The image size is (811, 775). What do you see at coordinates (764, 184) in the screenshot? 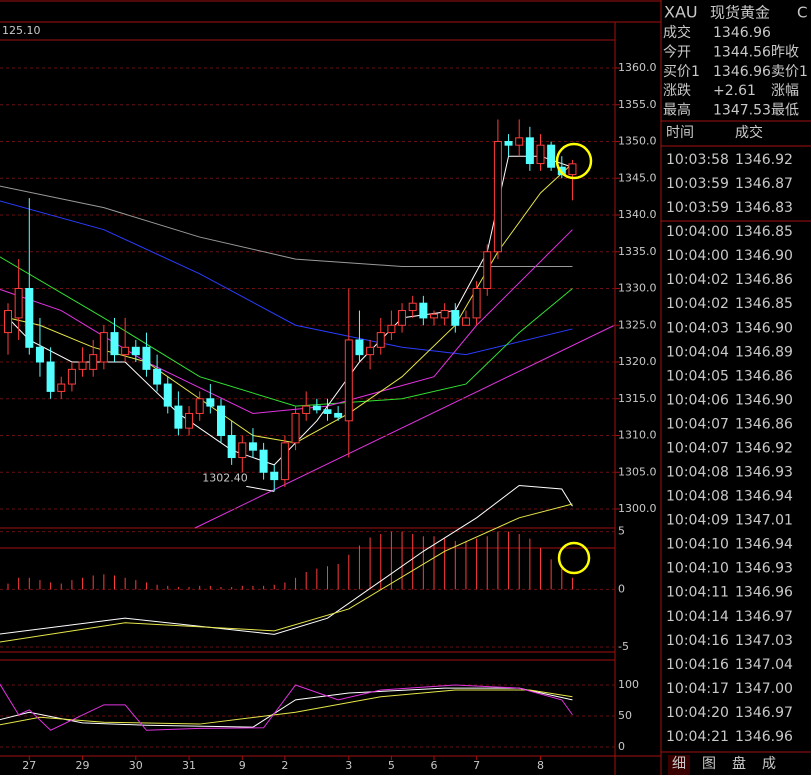
I see `trade-price: 1346.87` at bounding box center [764, 184].